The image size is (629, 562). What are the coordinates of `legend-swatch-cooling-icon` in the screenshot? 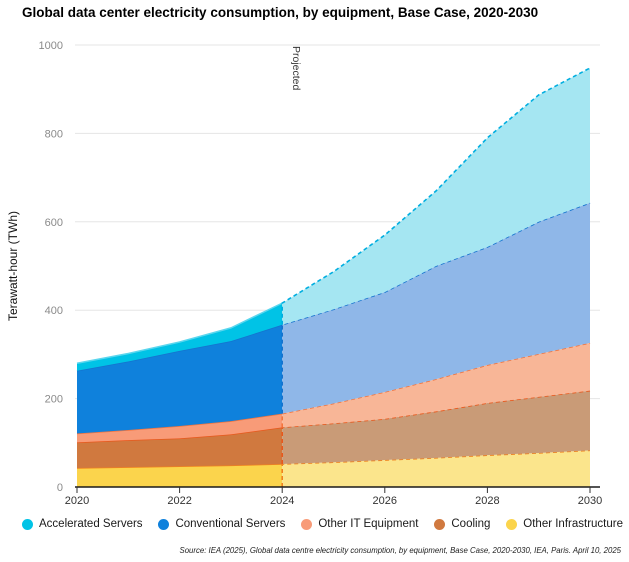 It's located at (440, 524).